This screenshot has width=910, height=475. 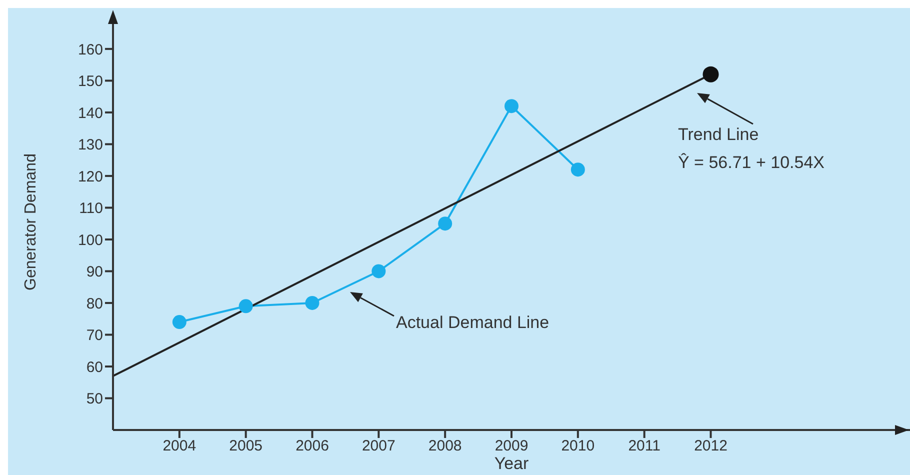 What do you see at coordinates (90, 113) in the screenshot?
I see `y-tick-label: 140` at bounding box center [90, 113].